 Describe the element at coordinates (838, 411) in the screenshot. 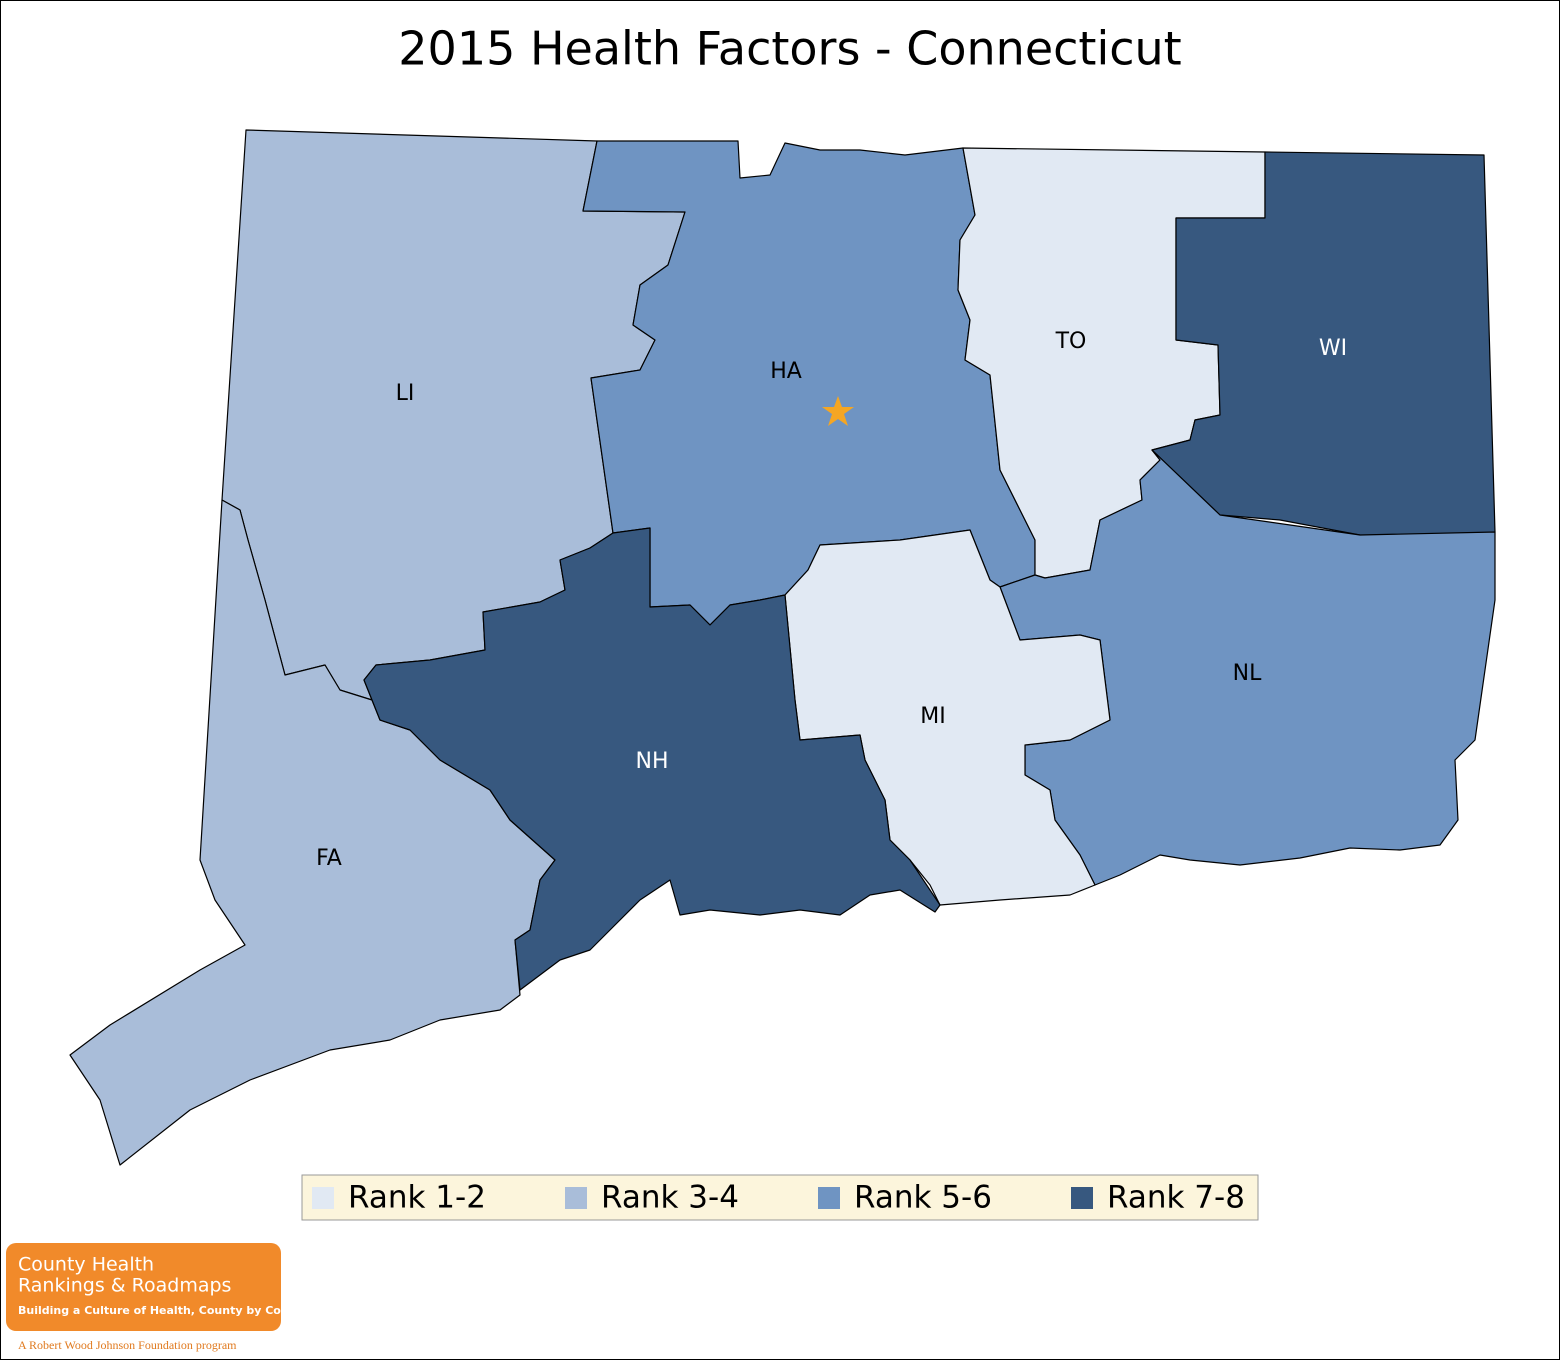

I see `capital-star` at that location.